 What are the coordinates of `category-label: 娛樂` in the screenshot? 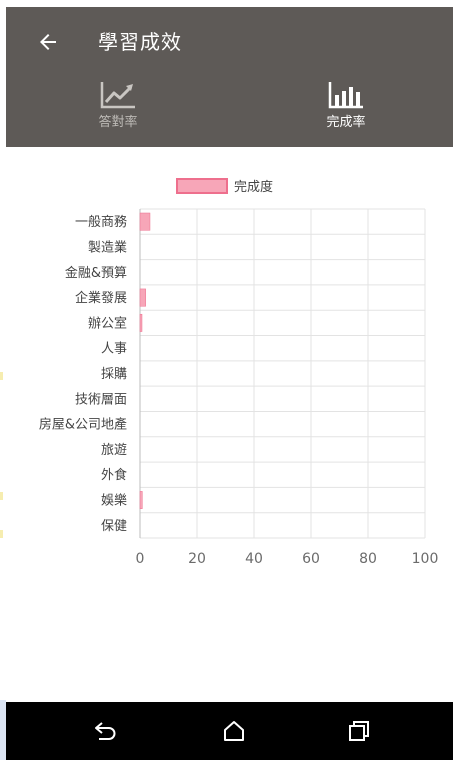 It's located at (114, 501).